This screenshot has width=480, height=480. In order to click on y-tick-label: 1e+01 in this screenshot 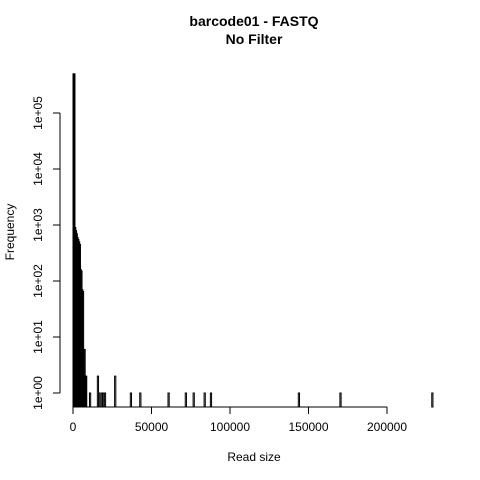, I will do `click(38, 337)`.